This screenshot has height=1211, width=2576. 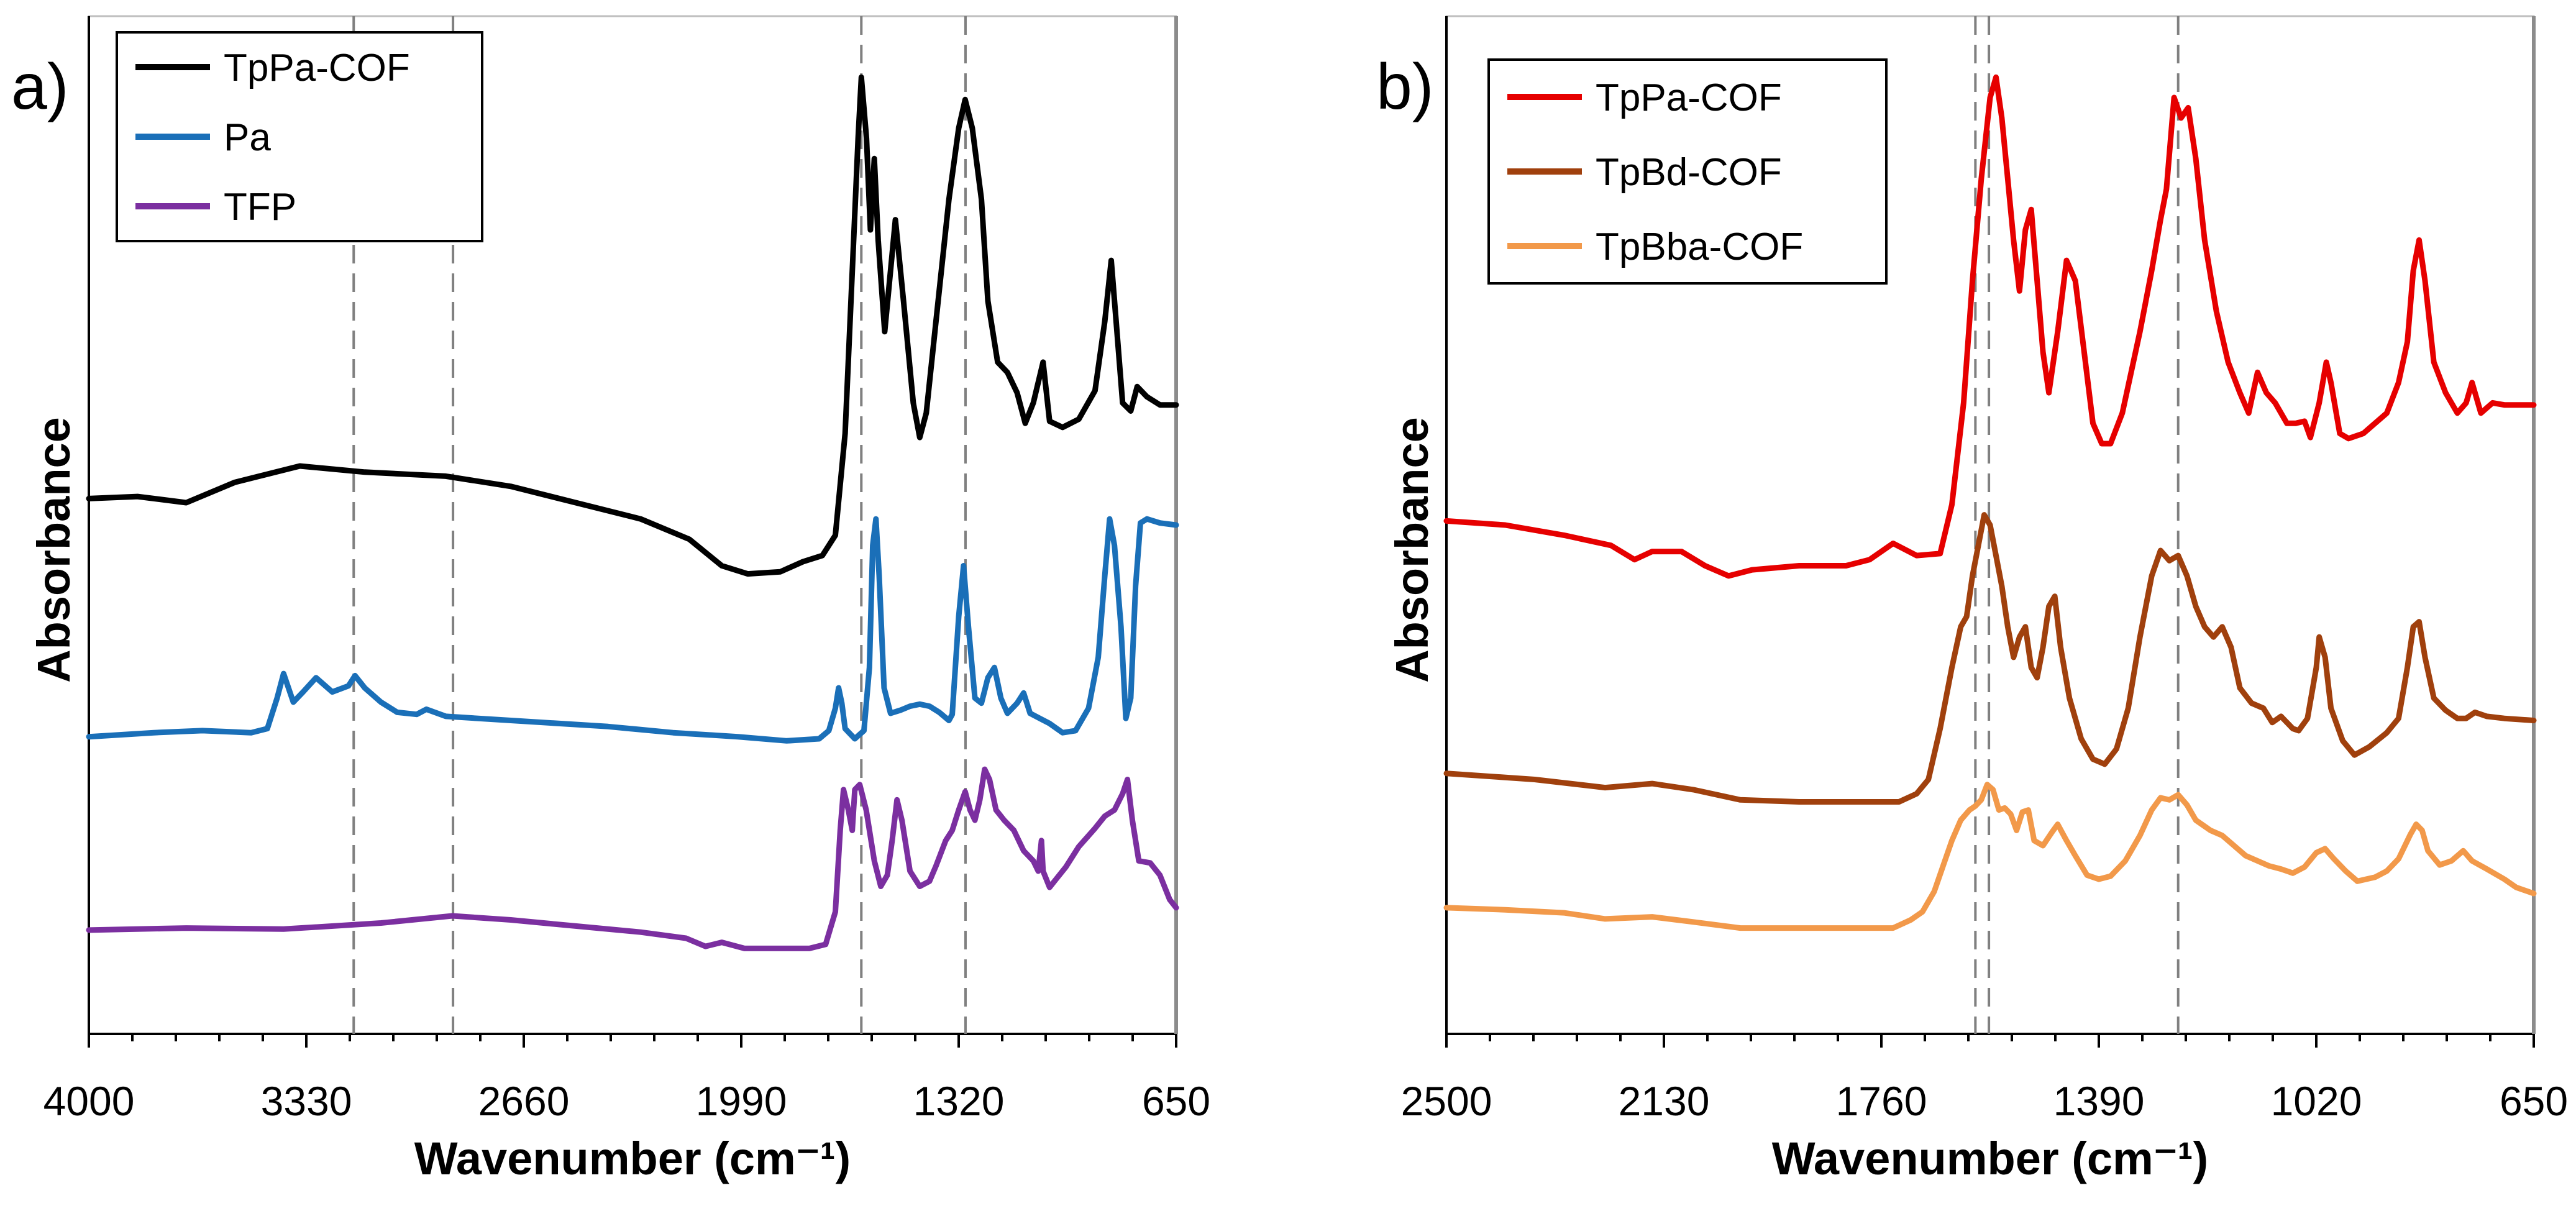 What do you see at coordinates (89, 1101) in the screenshot?
I see `x-tick-label: 4000` at bounding box center [89, 1101].